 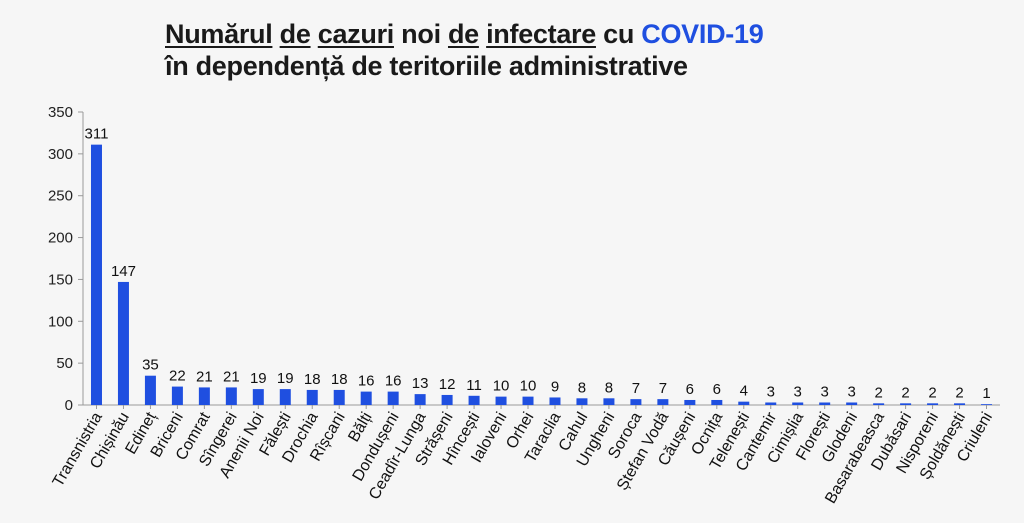 I want to click on data-label: 4, so click(x=744, y=391).